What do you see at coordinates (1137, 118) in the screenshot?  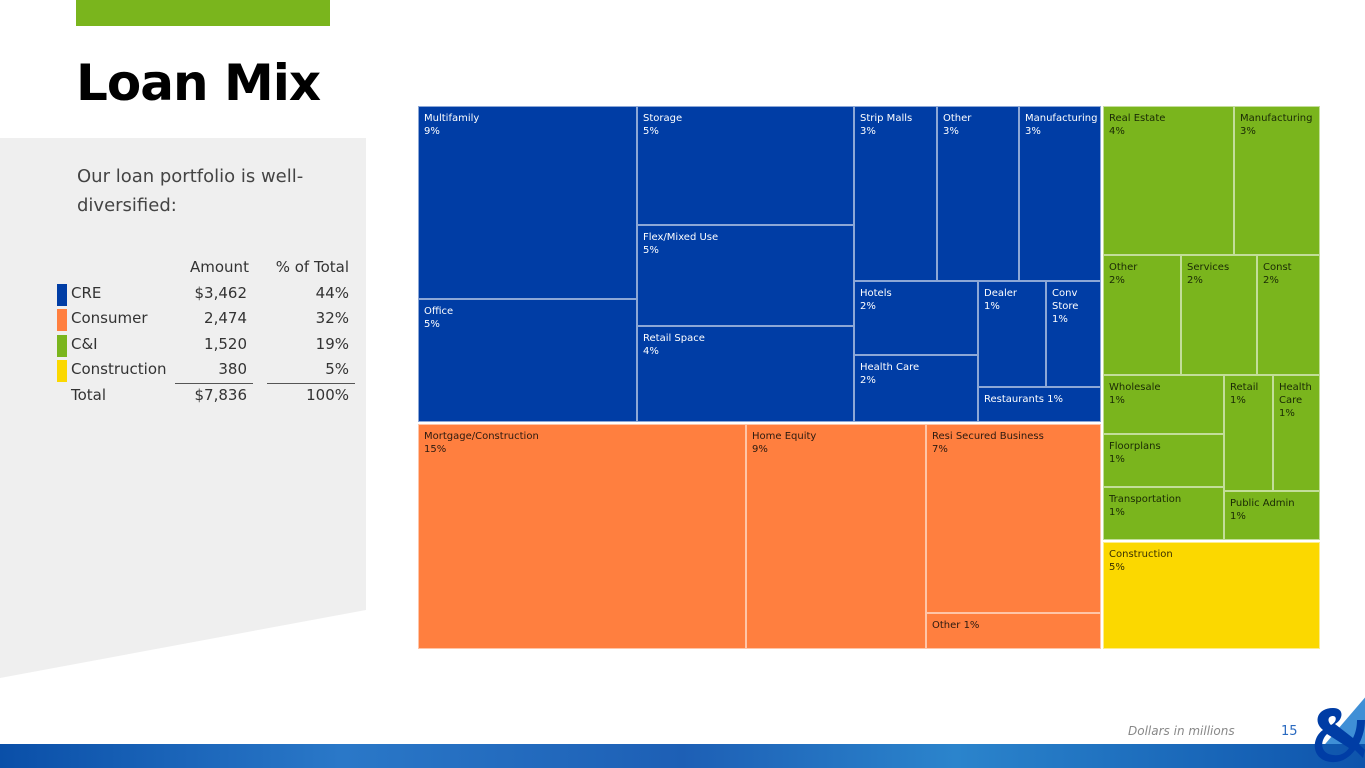 I see `treemap-cell-name: Real Estate` at bounding box center [1137, 118].